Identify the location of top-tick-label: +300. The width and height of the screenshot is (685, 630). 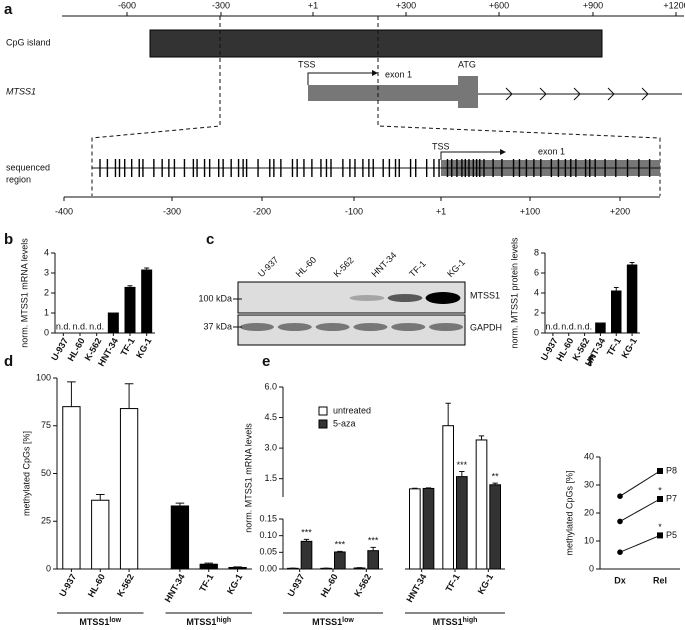
(406, 5).